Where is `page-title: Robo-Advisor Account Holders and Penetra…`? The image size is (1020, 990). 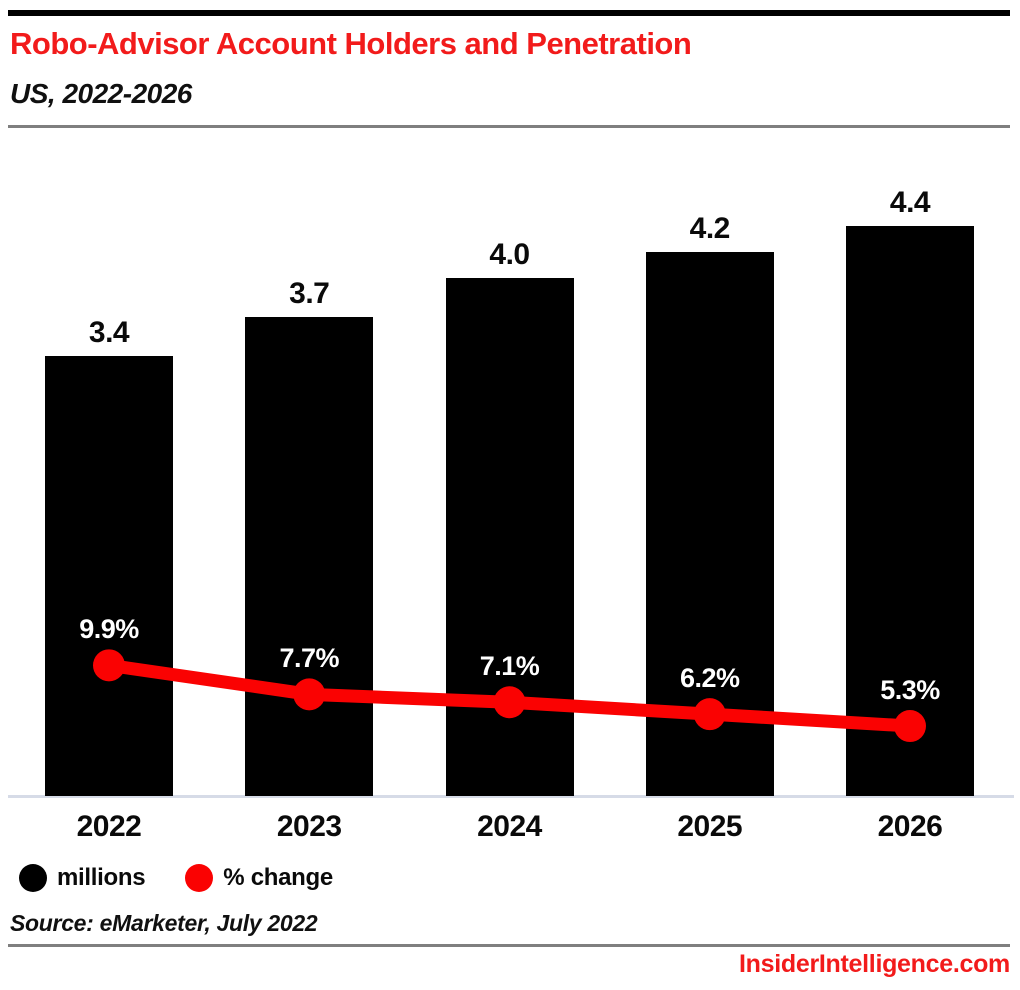
page-title: Robo-Advisor Account Holders and Penetra… is located at coordinates (351, 43).